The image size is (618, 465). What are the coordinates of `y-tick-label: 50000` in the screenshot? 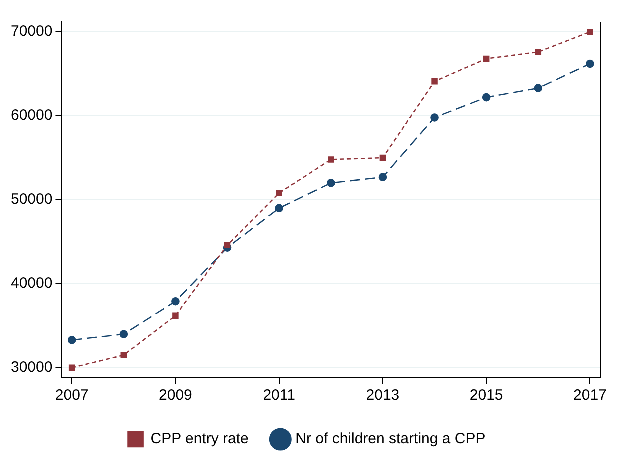 It's located at (31, 199).